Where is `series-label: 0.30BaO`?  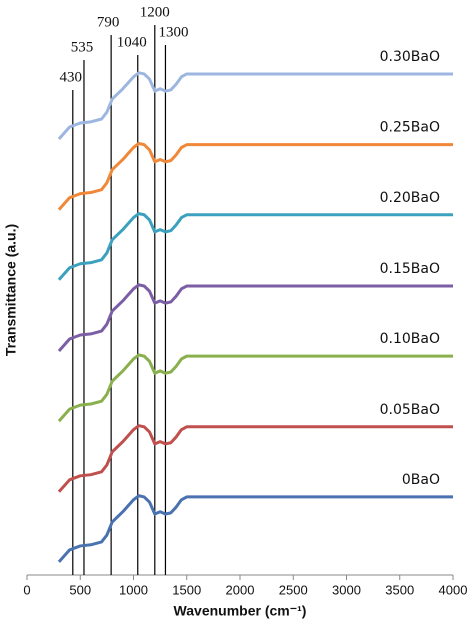
series-label: 0.30BaO is located at coordinates (410, 57).